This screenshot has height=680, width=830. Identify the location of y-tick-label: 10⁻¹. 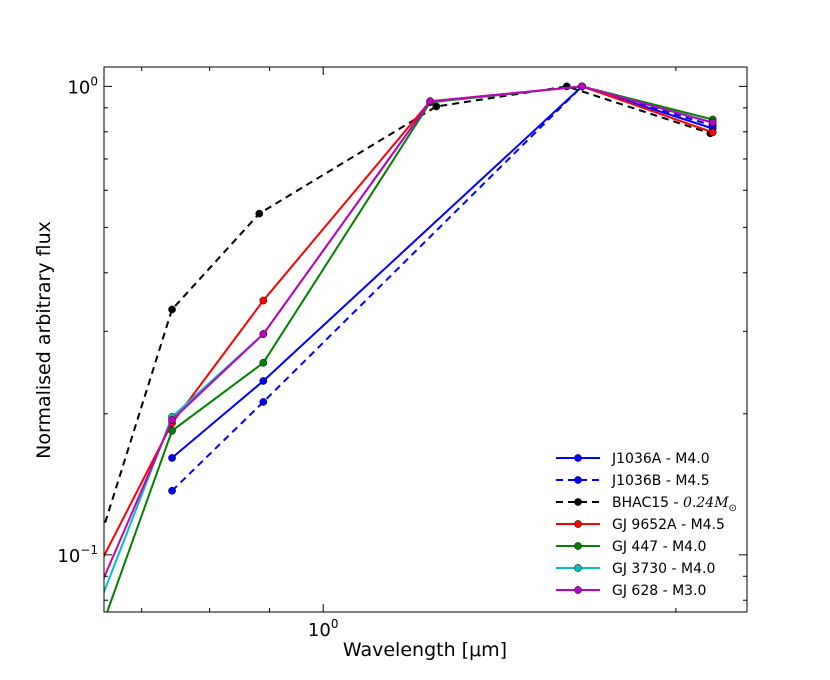
(77, 555).